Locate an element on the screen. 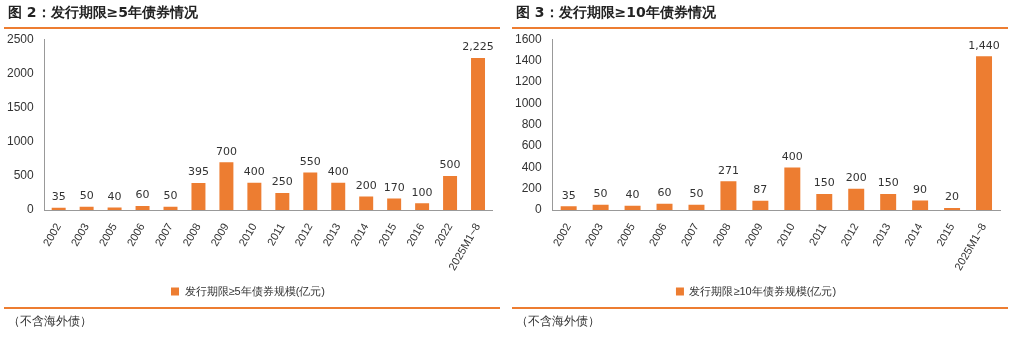  y-tick-label: 2000 is located at coordinates (20, 72).